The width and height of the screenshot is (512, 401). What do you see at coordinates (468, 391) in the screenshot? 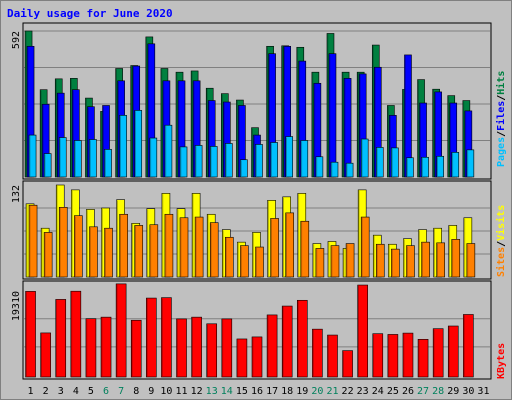
I see `x-tick-label: 30` at bounding box center [468, 391].